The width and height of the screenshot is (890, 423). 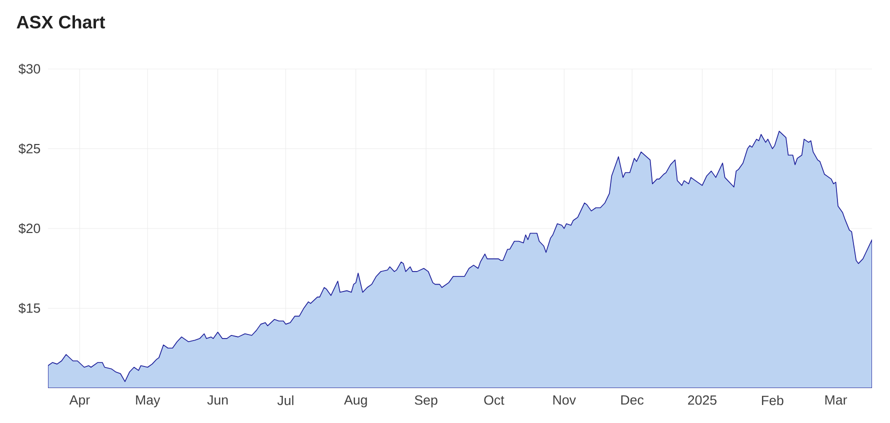 I want to click on x-tick-label: May, so click(x=148, y=401).